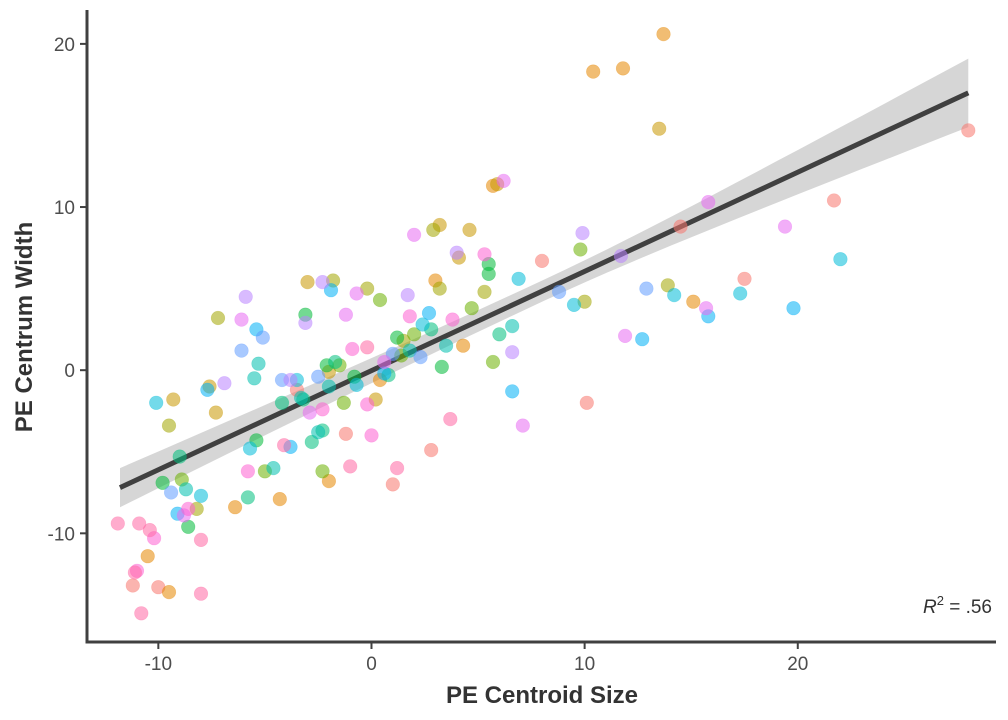  What do you see at coordinates (64, 208) in the screenshot?
I see `y-tick-label: 10` at bounding box center [64, 208].